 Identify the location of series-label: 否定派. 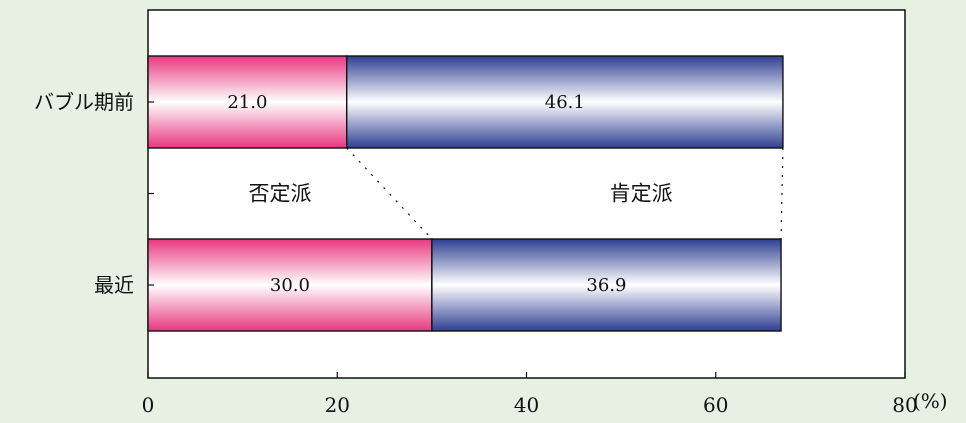
(280, 194).